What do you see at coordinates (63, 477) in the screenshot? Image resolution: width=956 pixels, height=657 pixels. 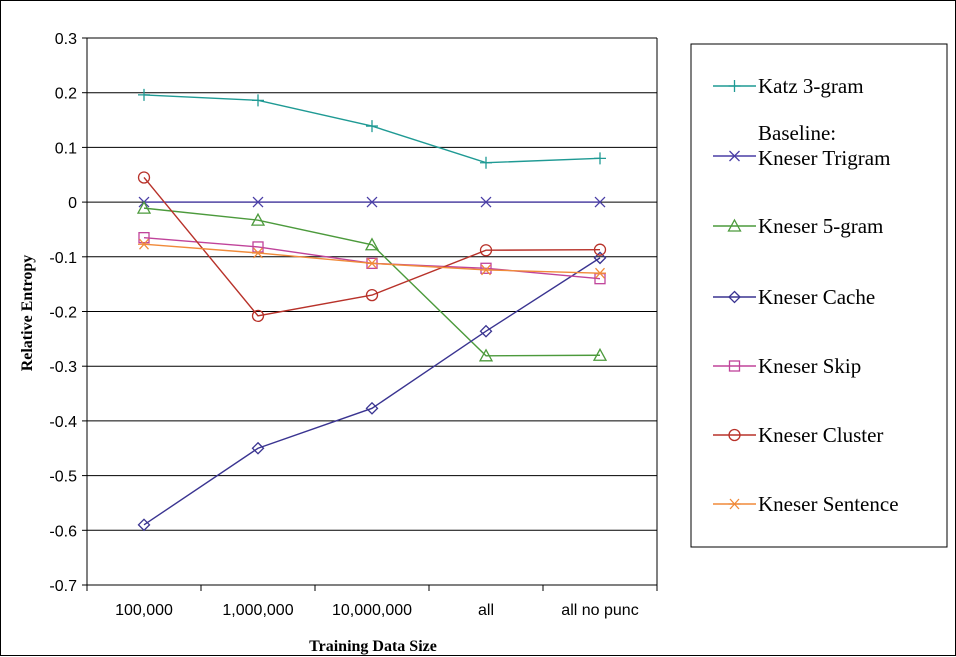 I see `y-tick-label: -0.5` at bounding box center [63, 477].